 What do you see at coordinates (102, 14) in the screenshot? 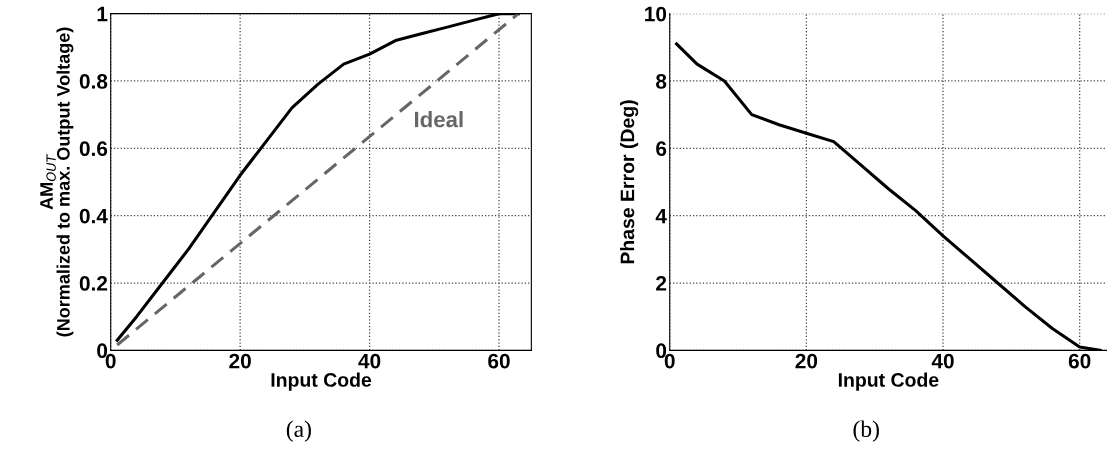
I see `y-tick-label: 1` at bounding box center [102, 14].